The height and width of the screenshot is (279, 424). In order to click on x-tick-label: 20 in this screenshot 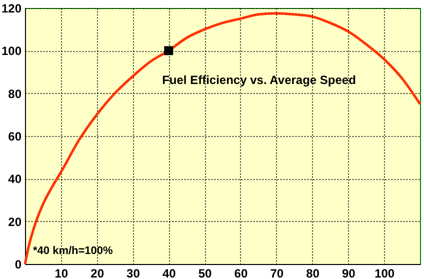, I will do `click(97, 272)`.